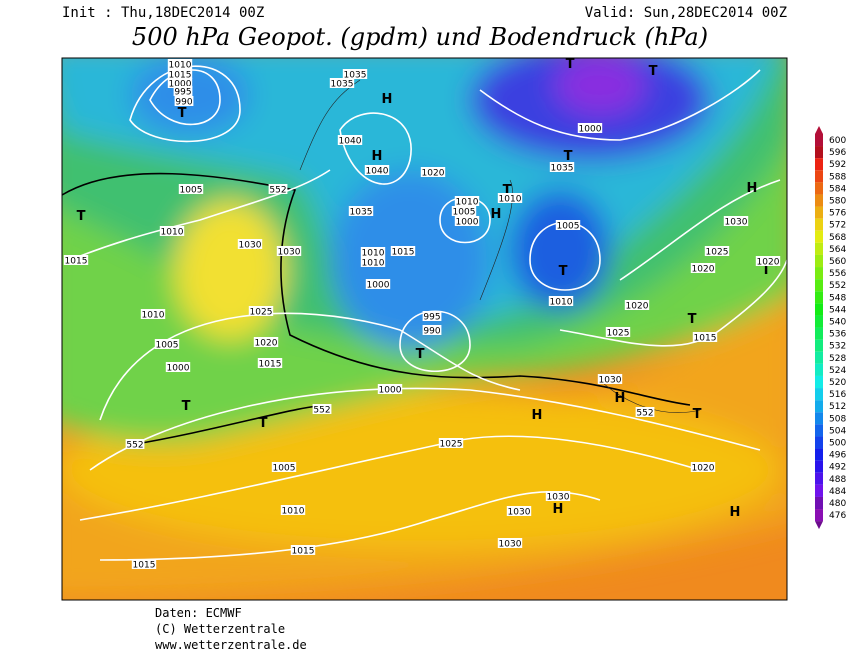  What do you see at coordinates (837, 516) in the screenshot?
I see `colorbar-label: 476` at bounding box center [837, 516].